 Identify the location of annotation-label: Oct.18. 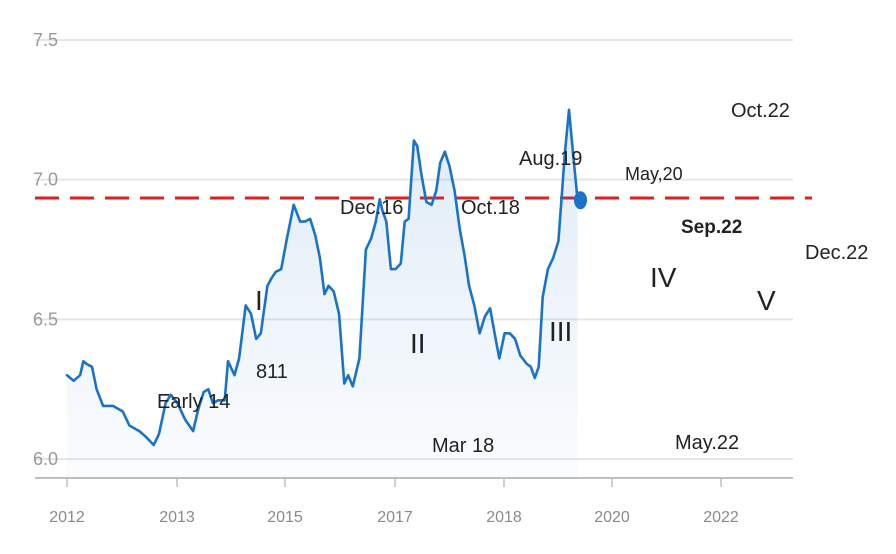
(490, 208).